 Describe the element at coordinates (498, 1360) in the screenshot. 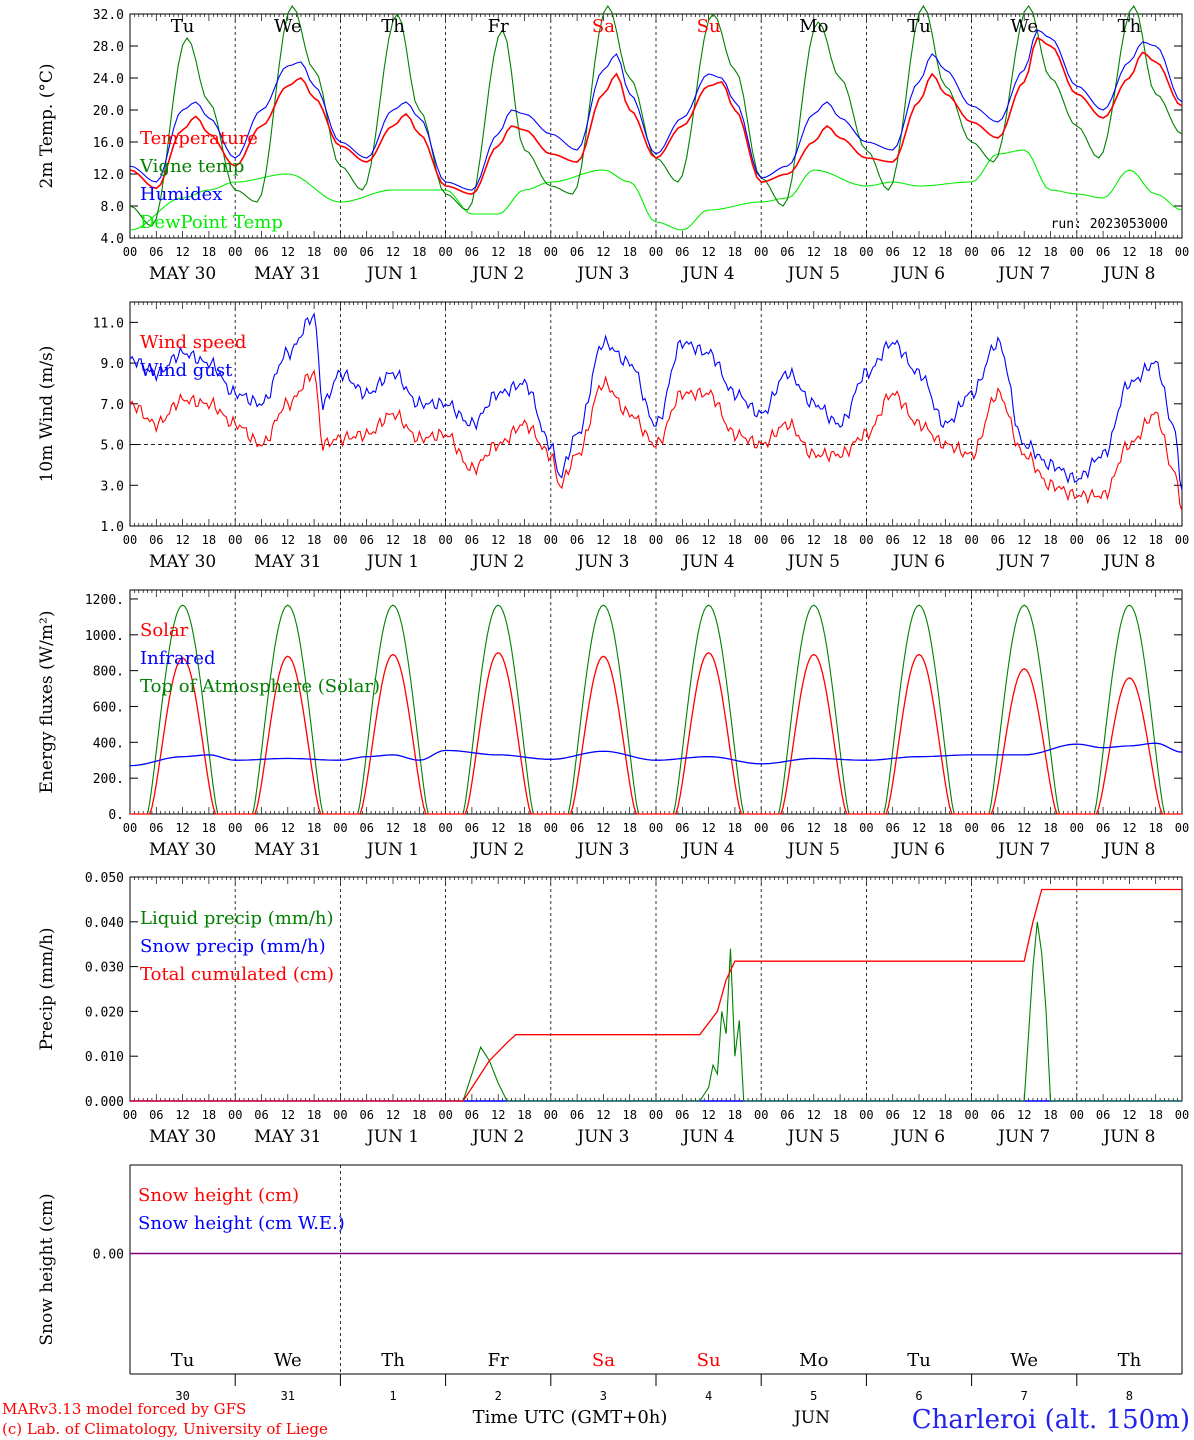

I see `day-name: Fr` at that location.